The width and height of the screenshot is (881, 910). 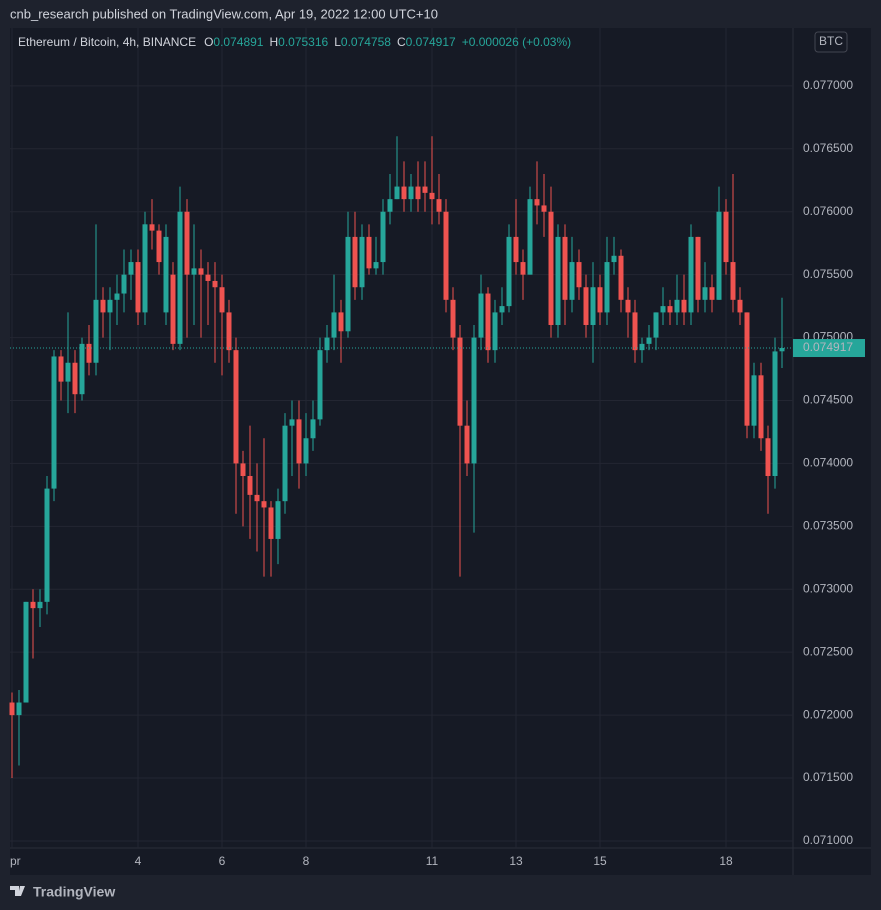 I want to click on currency: BTC, so click(x=831, y=41).